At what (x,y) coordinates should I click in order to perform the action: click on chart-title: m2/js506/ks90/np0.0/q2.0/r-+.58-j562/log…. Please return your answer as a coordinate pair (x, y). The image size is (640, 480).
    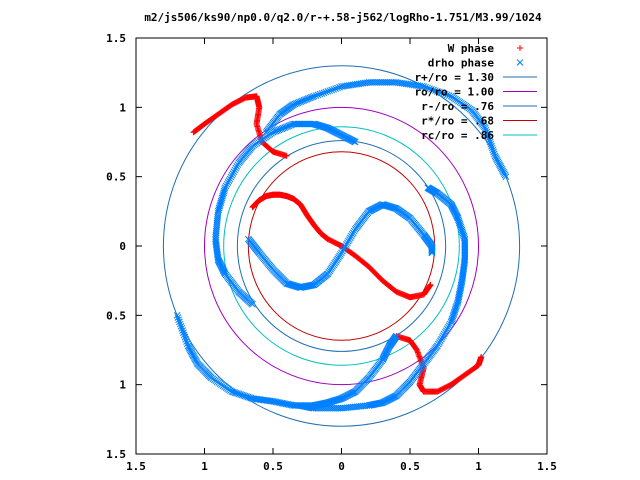
    Looking at the image, I should click on (343, 17).